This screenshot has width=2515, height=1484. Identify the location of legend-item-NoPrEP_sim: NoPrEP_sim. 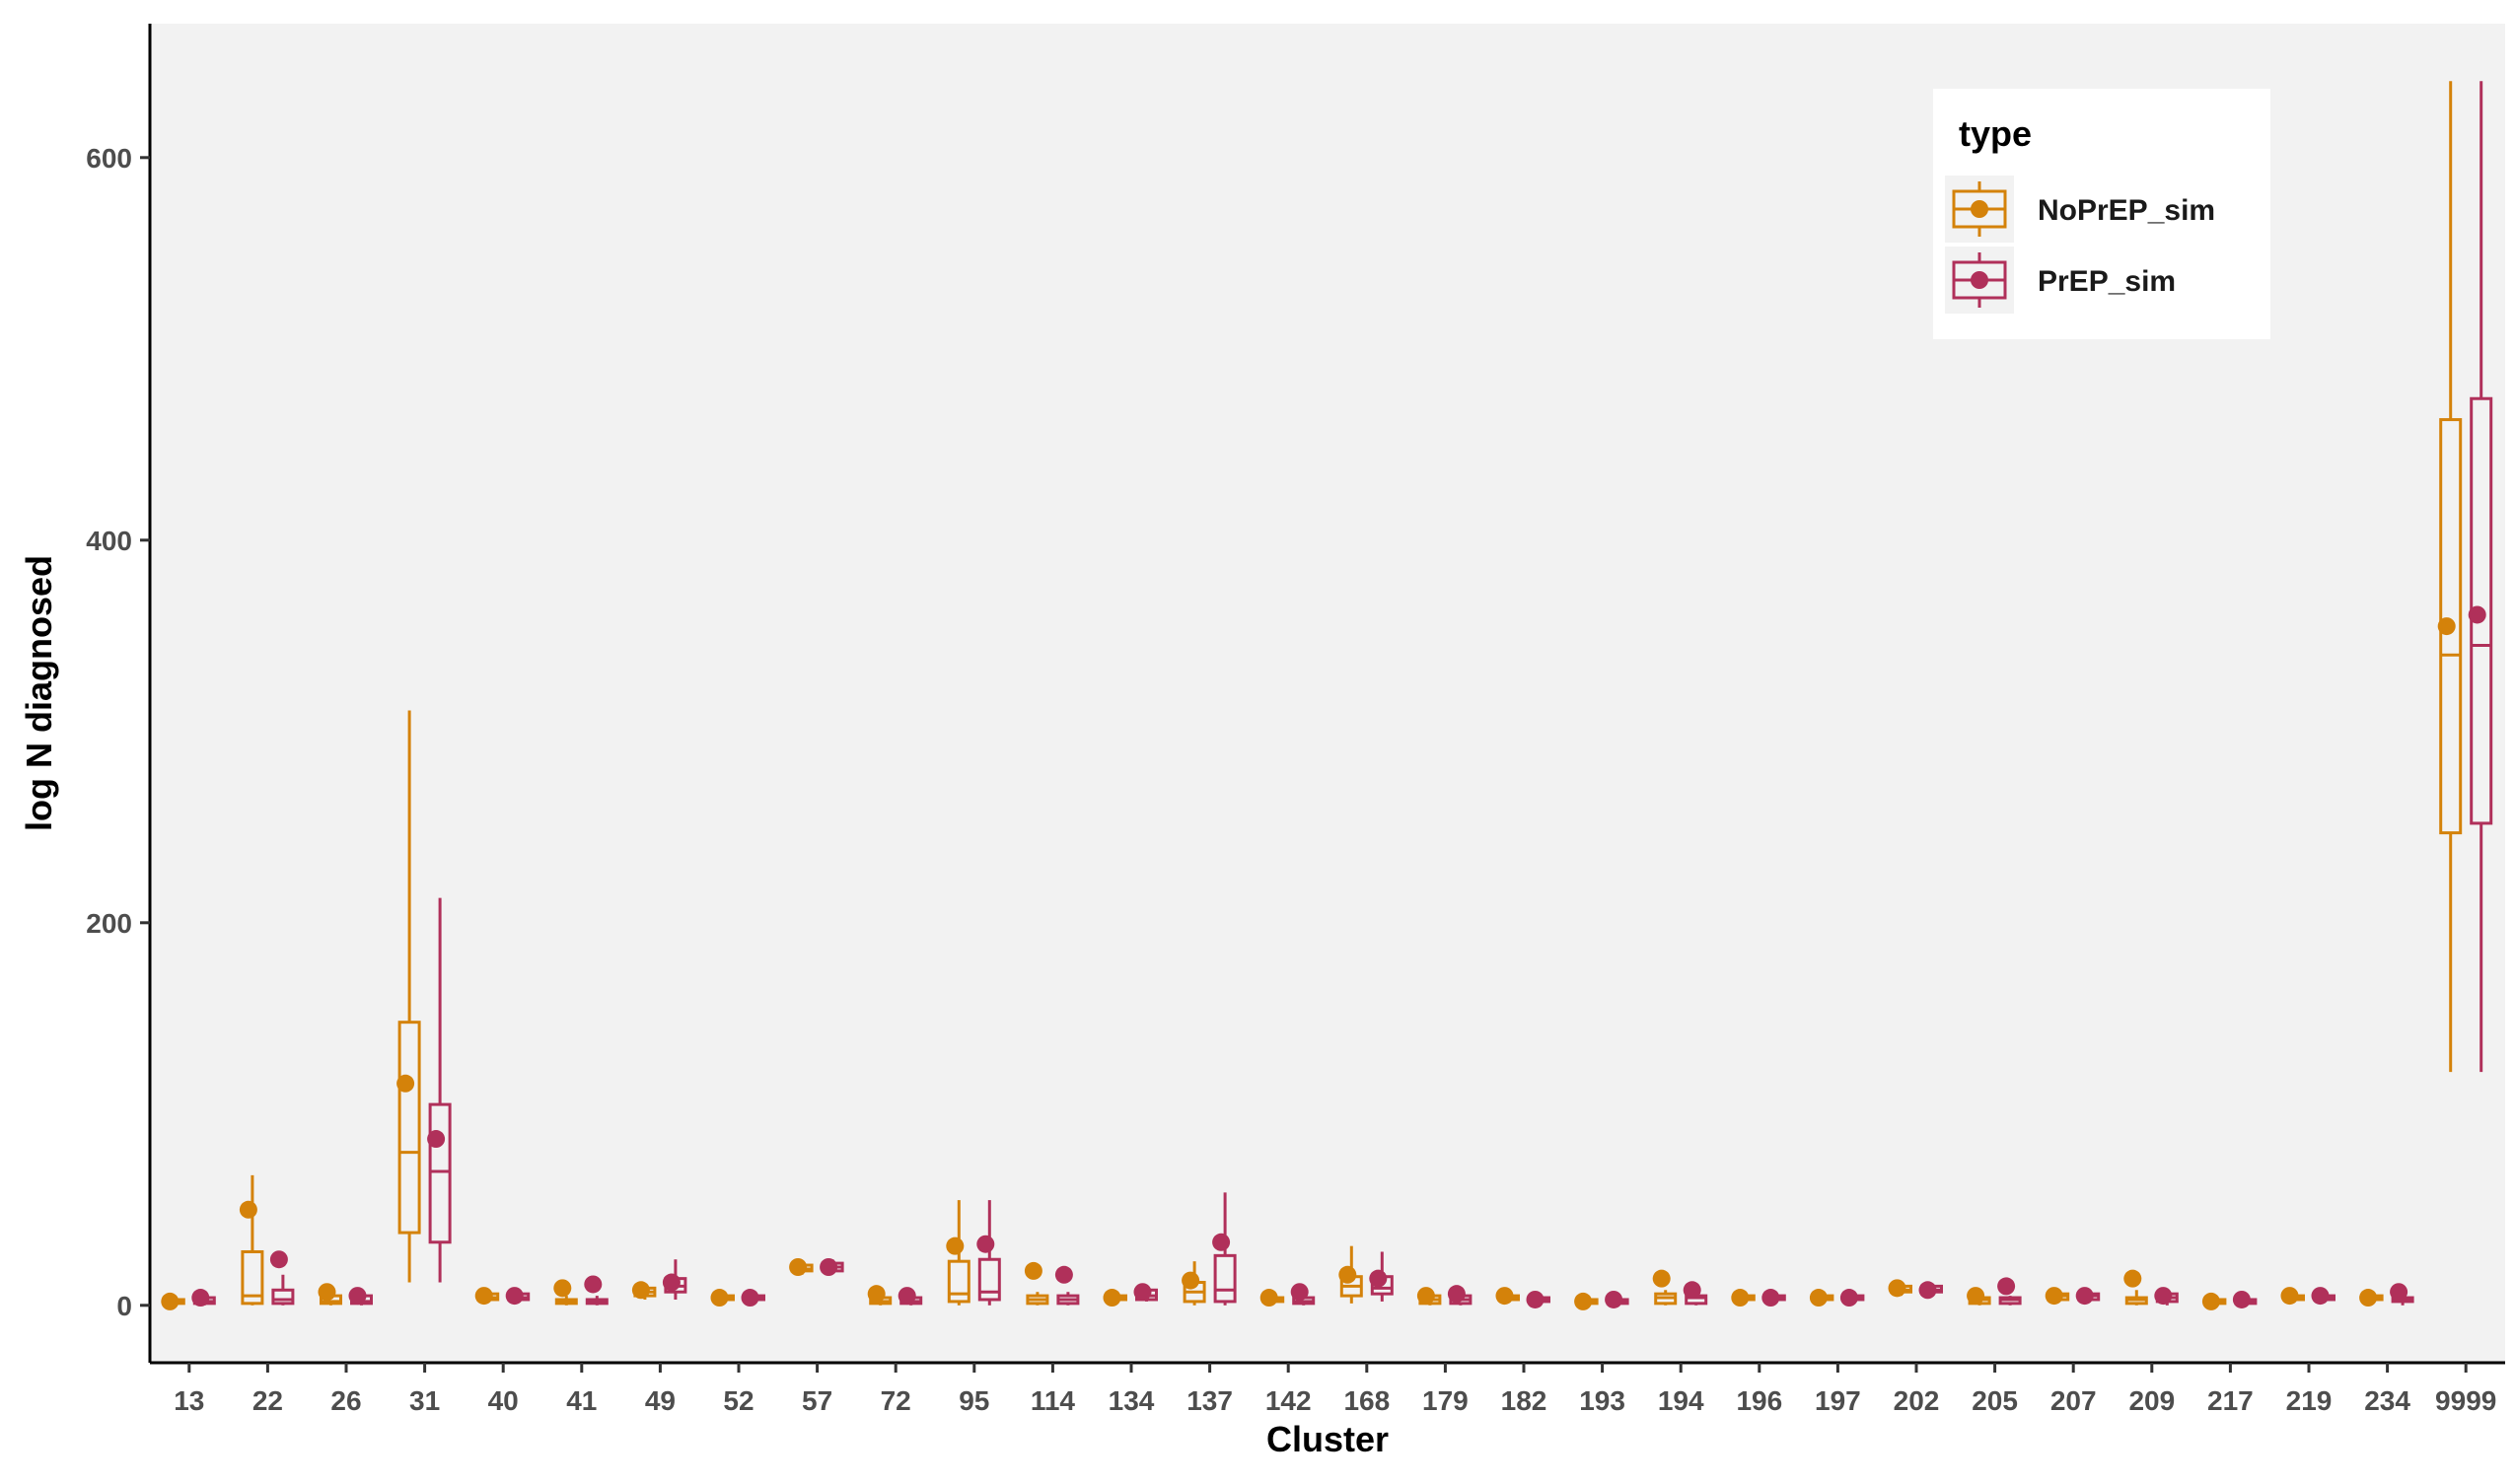
(2080, 209).